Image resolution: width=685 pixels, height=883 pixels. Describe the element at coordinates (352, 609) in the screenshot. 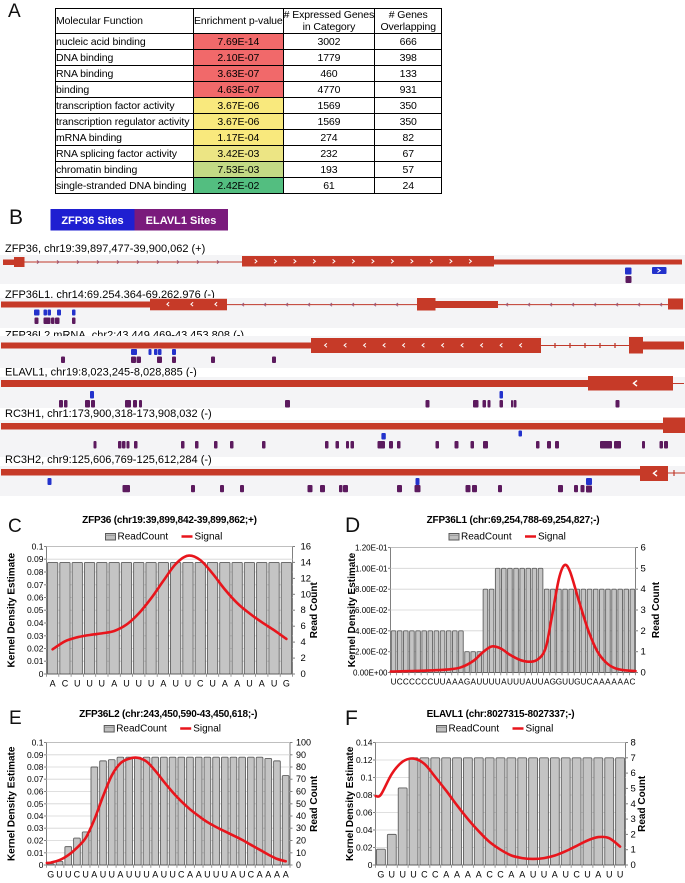

I see `svg-text: Kernel Density Estimate` at that location.